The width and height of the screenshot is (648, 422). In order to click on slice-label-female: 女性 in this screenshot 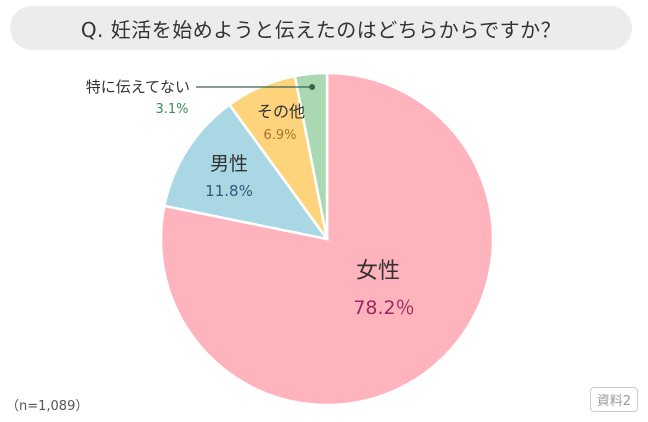, I will do `click(378, 271)`.